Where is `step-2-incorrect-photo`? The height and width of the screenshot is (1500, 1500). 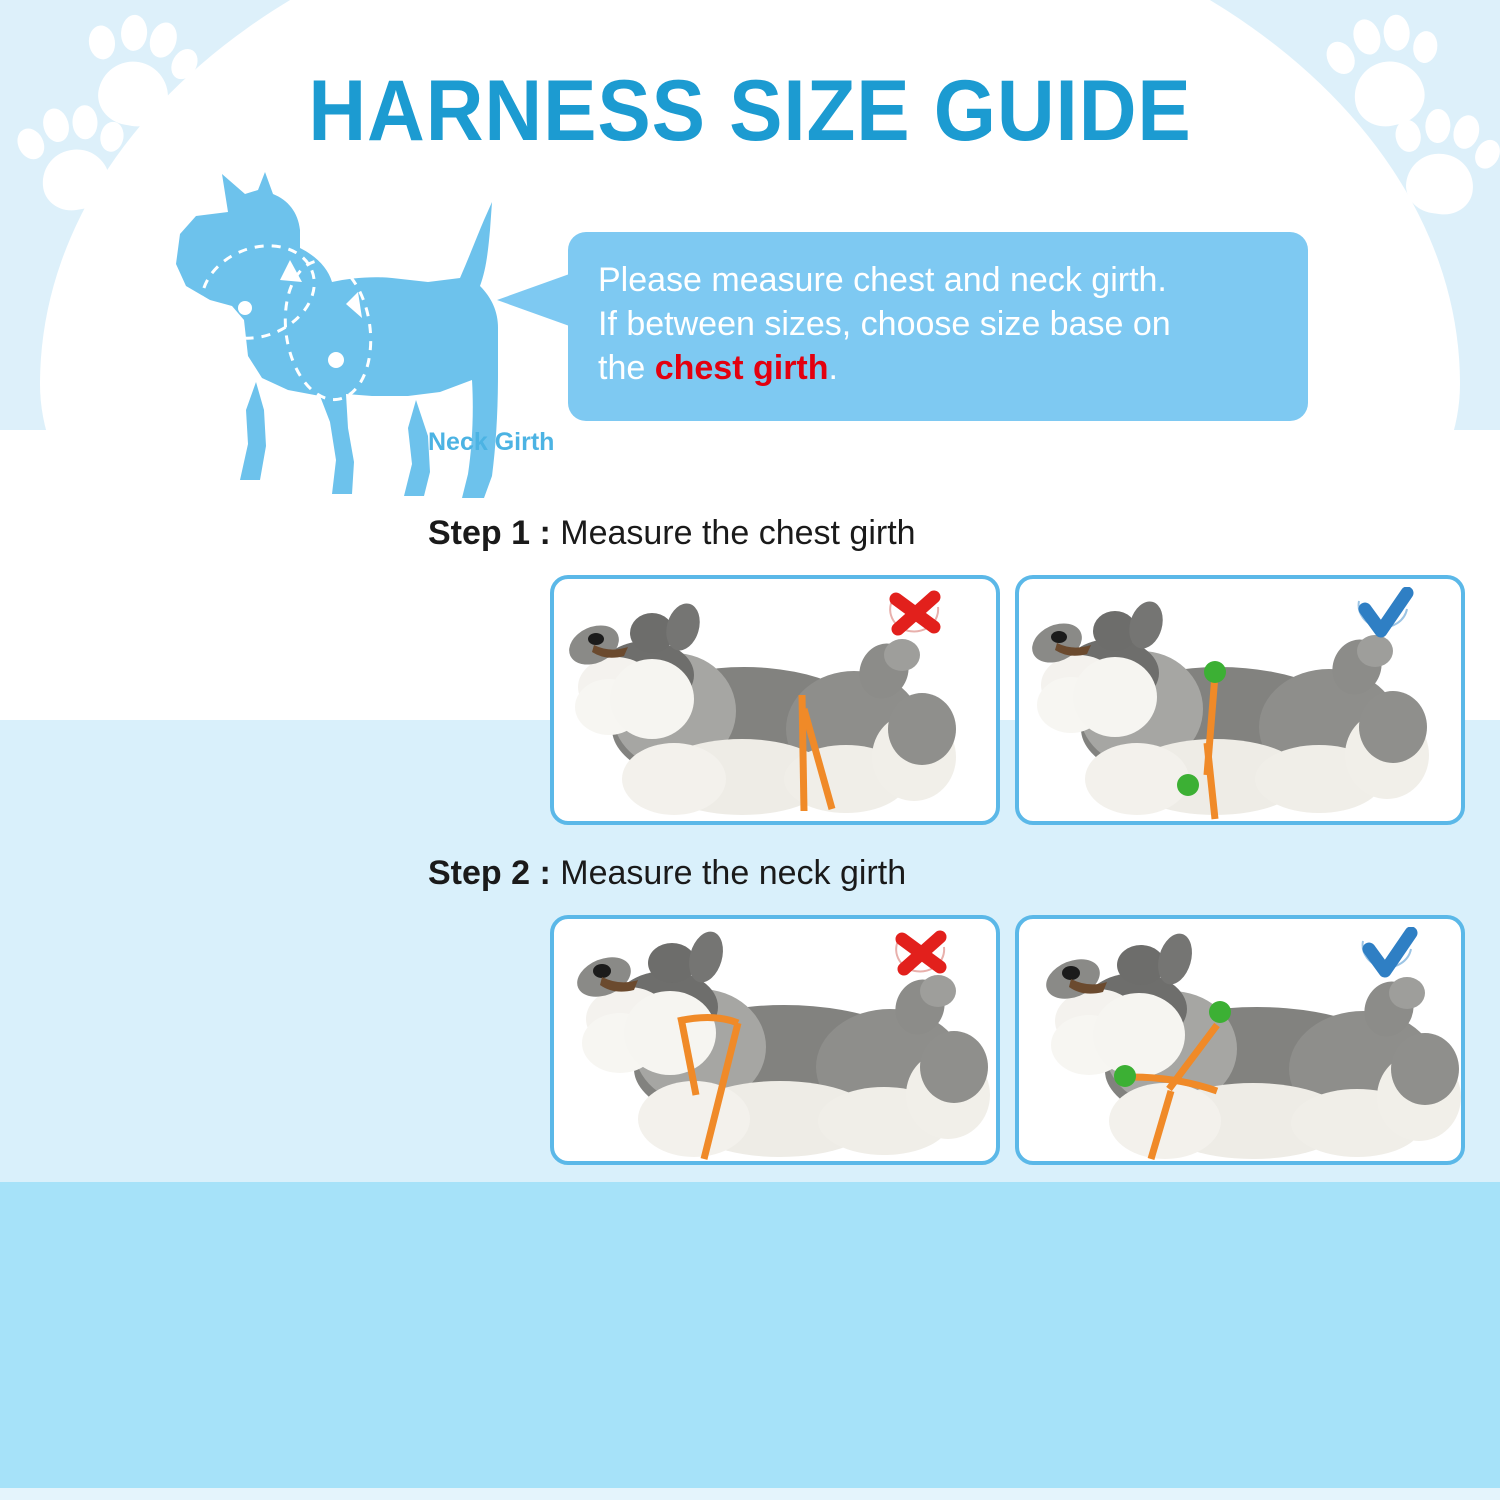 step-2-incorrect-photo is located at coordinates (775, 1040).